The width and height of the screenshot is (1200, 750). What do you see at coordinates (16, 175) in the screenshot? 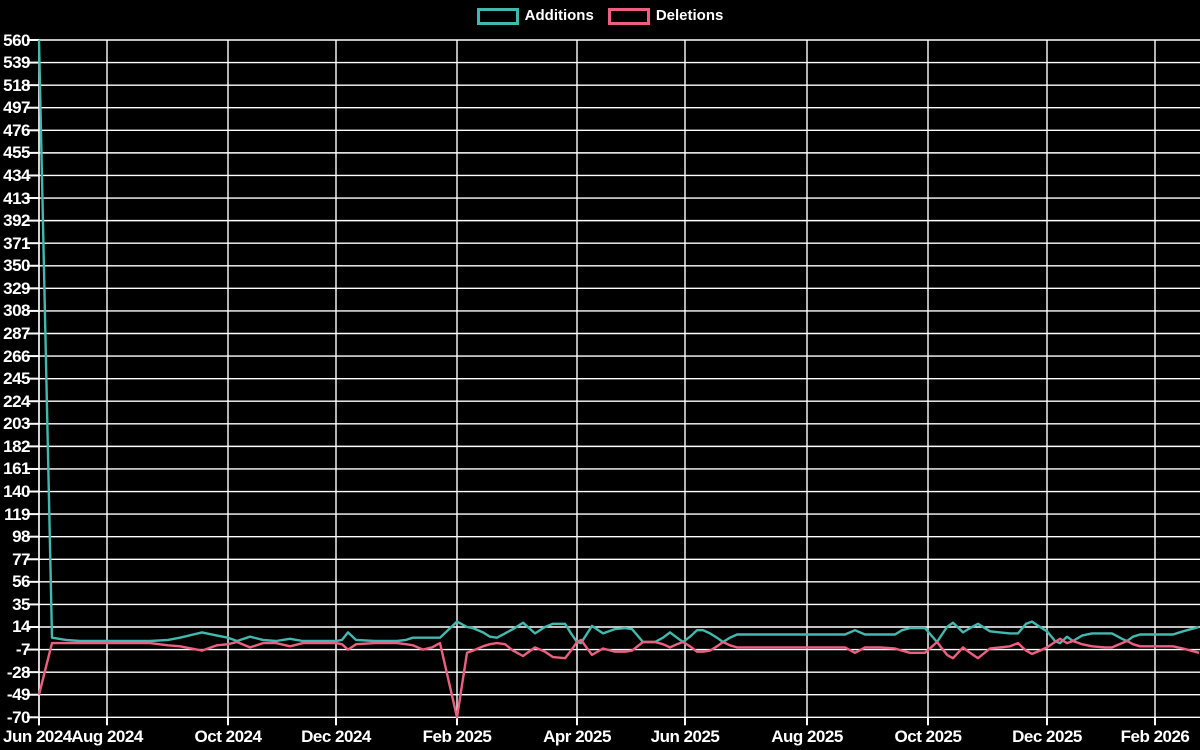
I see `y-tick-label: 434` at bounding box center [16, 175].